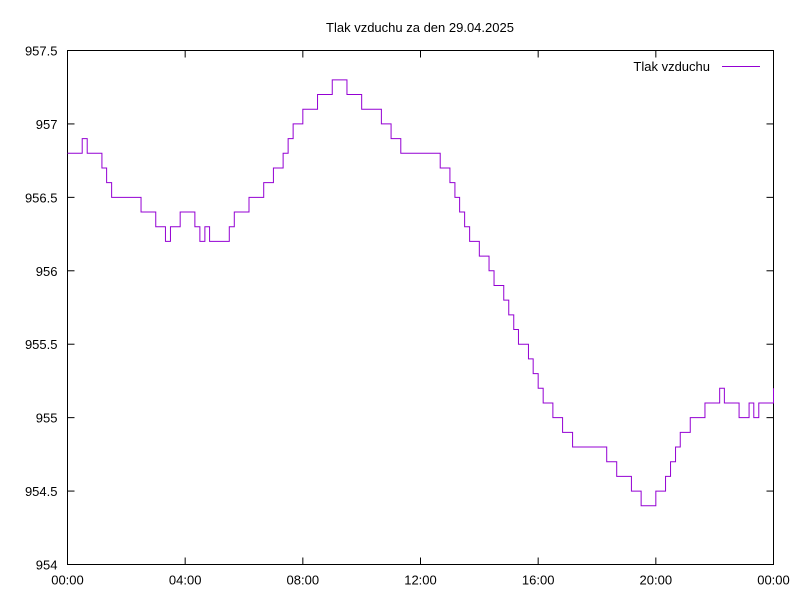 This screenshot has height=605, width=800. What do you see at coordinates (47, 124) in the screenshot?
I see `y-tick-label: 957` at bounding box center [47, 124].